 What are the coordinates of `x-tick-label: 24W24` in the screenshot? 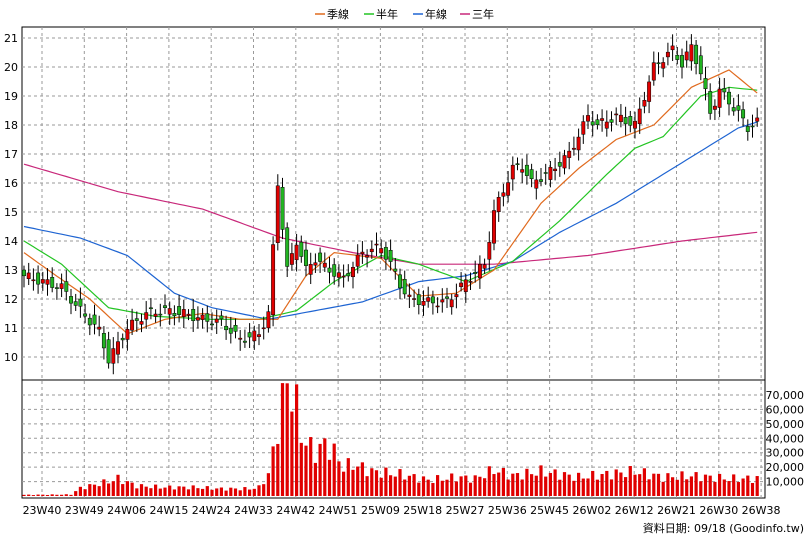 It's located at (211, 510).